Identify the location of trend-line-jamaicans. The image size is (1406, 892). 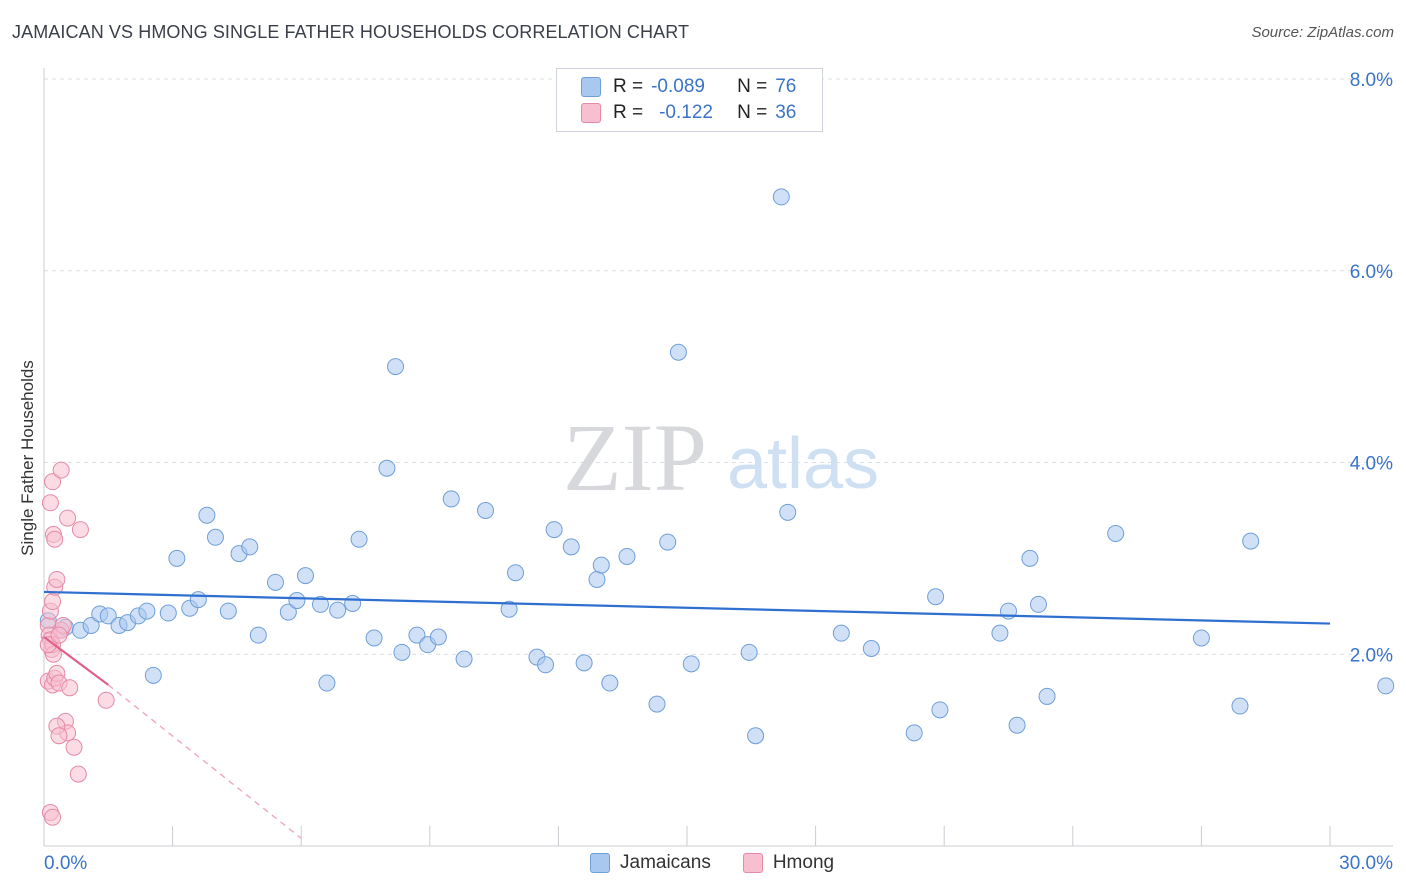
(687, 607).